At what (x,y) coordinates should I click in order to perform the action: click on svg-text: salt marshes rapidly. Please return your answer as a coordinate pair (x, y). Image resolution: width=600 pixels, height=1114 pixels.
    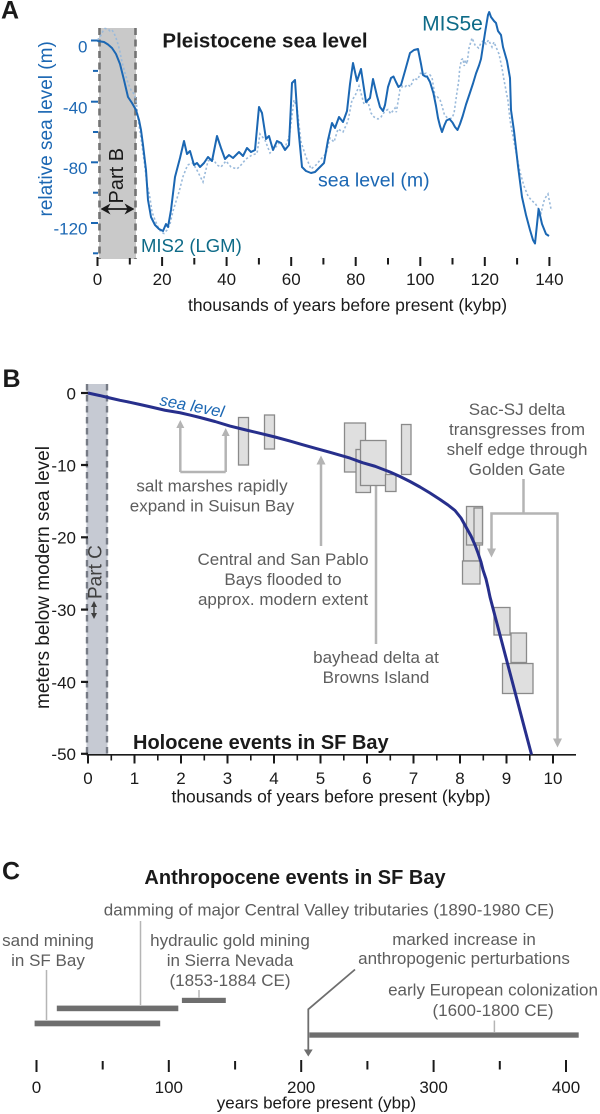
    Looking at the image, I should click on (212, 486).